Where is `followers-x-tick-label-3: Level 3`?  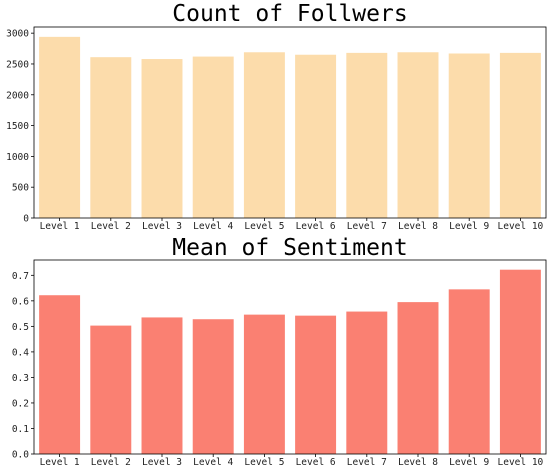 followers-x-tick-label-3: Level 3 is located at coordinates (162, 226).